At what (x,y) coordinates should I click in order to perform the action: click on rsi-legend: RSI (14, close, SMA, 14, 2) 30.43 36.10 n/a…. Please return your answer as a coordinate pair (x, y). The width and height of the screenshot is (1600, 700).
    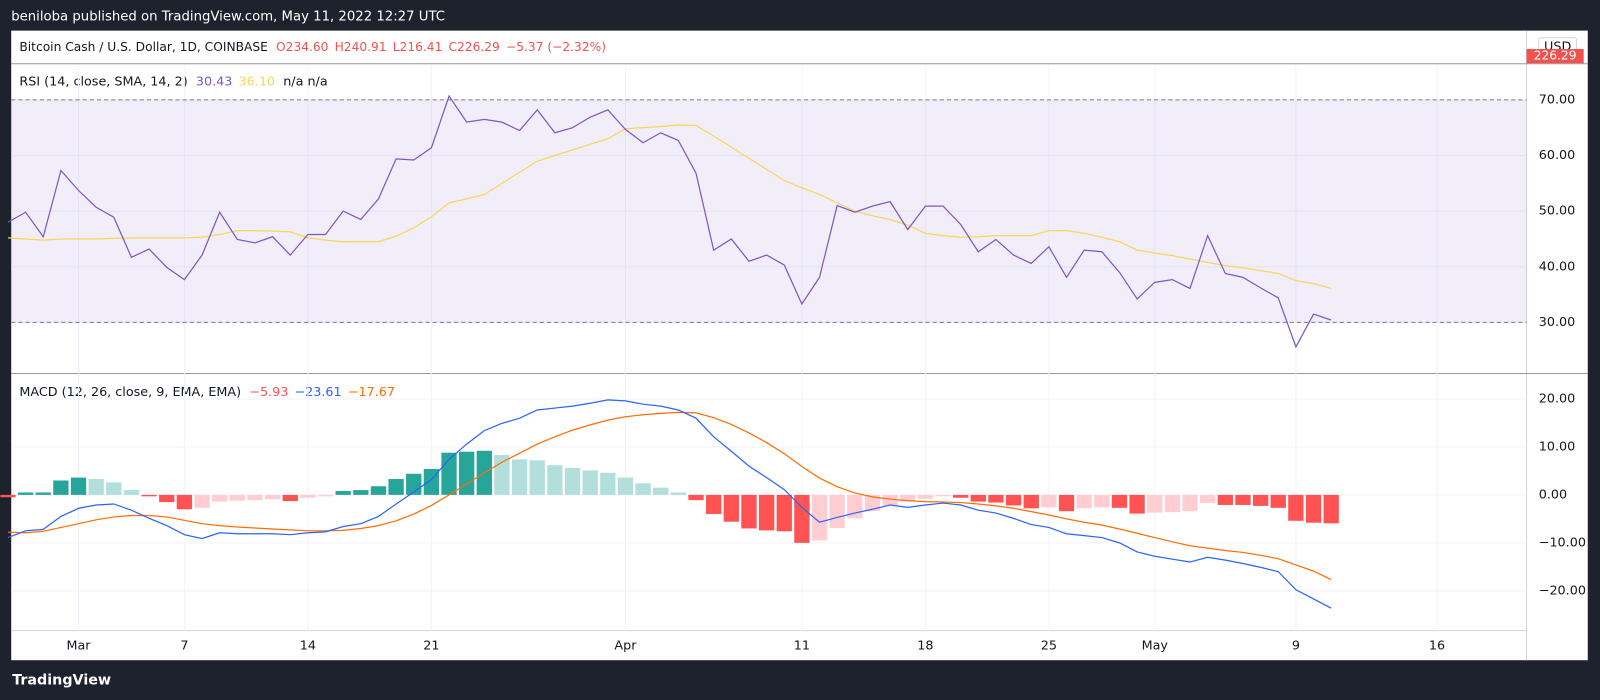
    Looking at the image, I should click on (173, 81).